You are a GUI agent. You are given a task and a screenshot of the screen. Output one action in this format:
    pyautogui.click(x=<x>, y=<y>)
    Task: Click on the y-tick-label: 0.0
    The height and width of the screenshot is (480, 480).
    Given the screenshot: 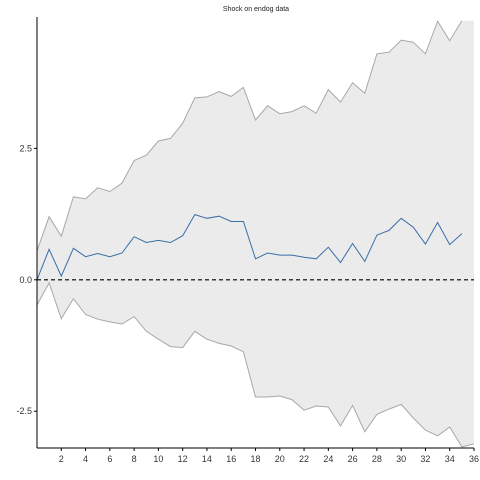 What is the action you would take?
    pyautogui.click(x=25, y=280)
    